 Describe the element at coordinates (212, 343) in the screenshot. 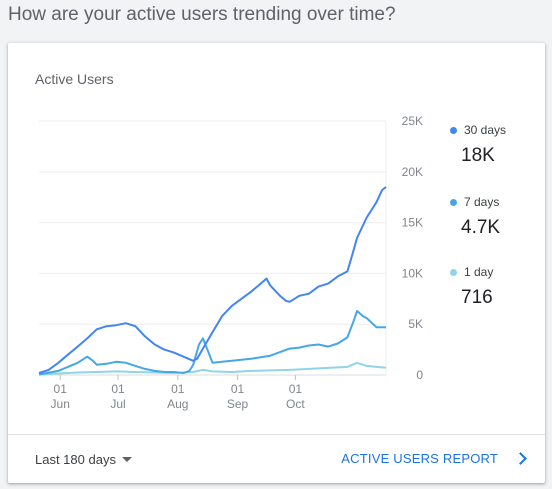

I see `series-line-7-days` at that location.